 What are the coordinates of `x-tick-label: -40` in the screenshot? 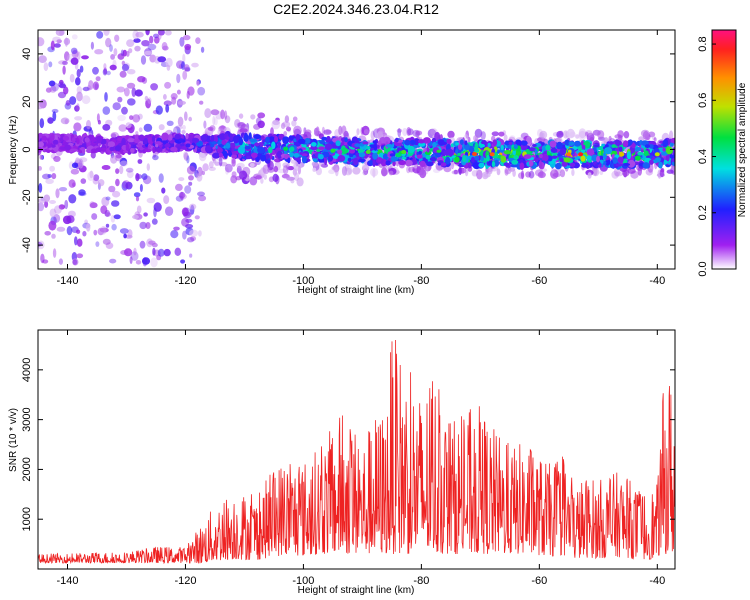 It's located at (657, 581).